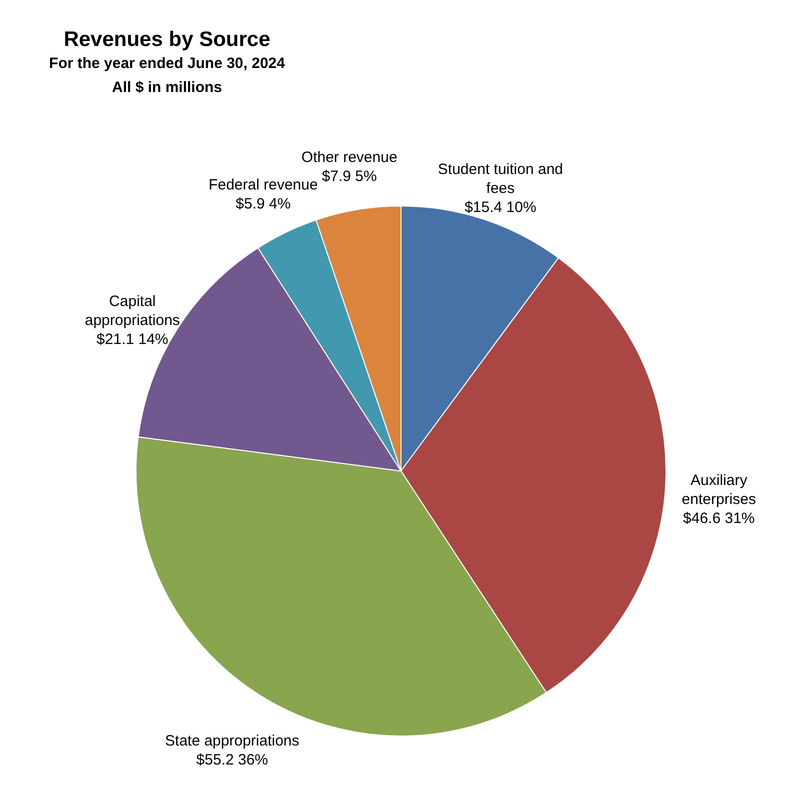  I want to click on slice-label: Other revenue, so click(349, 157).